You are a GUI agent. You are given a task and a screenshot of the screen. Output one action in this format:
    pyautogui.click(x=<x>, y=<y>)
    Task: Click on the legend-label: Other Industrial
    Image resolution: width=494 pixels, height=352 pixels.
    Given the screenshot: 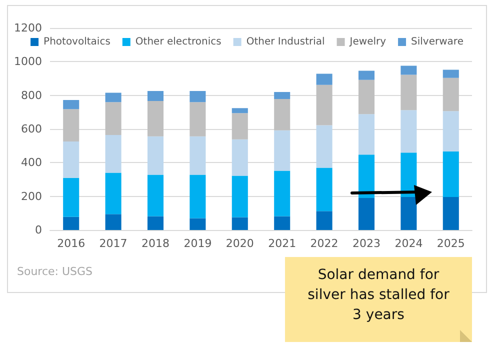 What is the action you would take?
    pyautogui.click(x=285, y=42)
    